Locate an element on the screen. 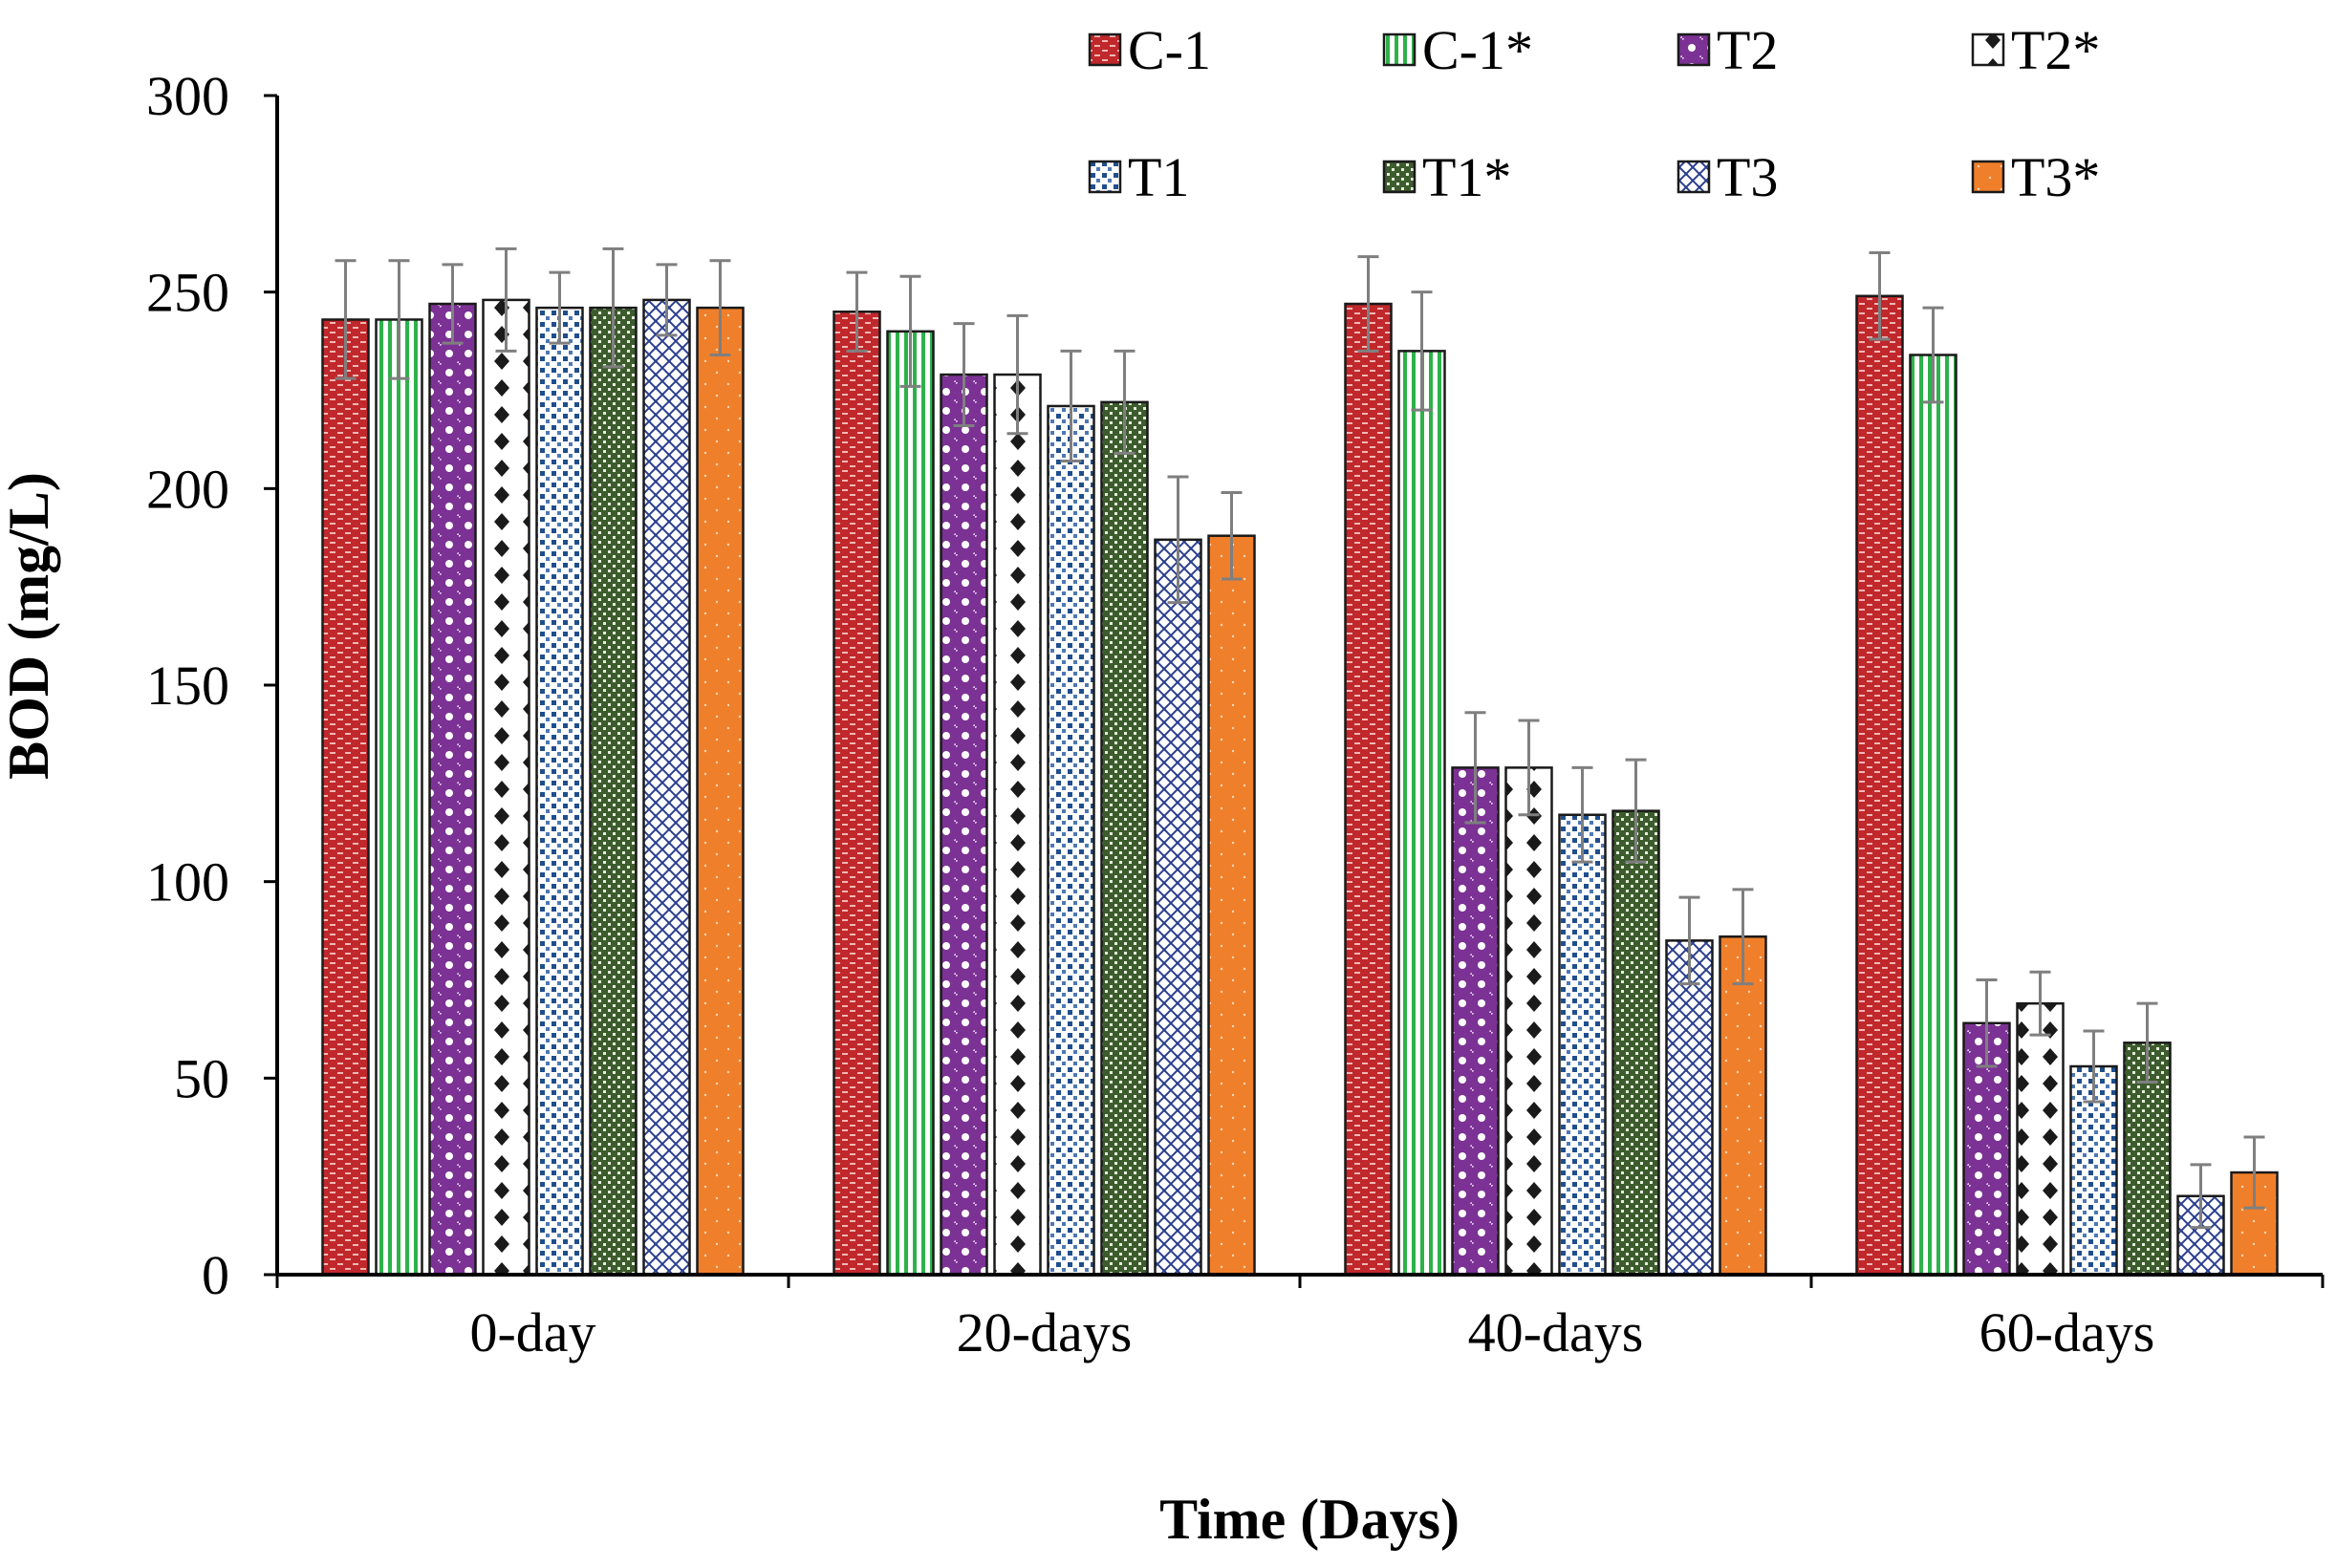 The height and width of the screenshot is (1568, 2336). bar-t3-40-days is located at coordinates (1689, 1108).